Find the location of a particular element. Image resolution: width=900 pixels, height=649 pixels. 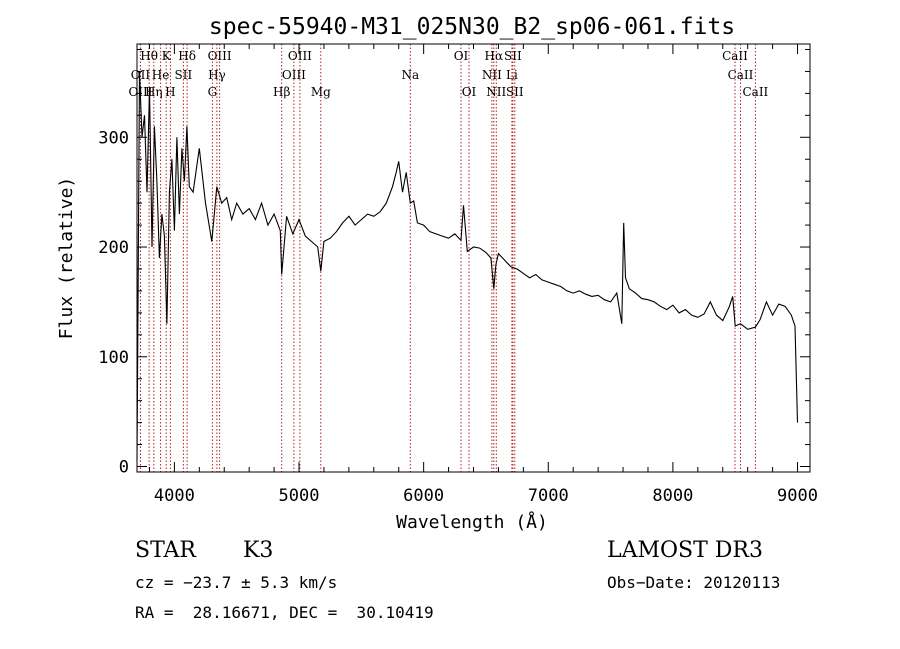

y-tick-label: 0 is located at coordinates (124, 468).